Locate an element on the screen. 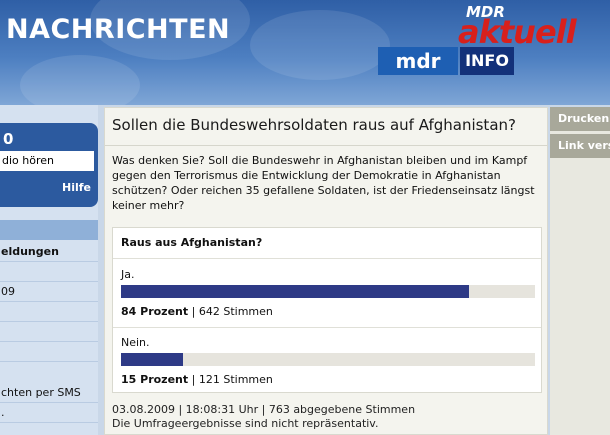 The width and height of the screenshot is (610, 435). option-result-no: 15 Prozent | 121 Stimmen is located at coordinates (197, 379).